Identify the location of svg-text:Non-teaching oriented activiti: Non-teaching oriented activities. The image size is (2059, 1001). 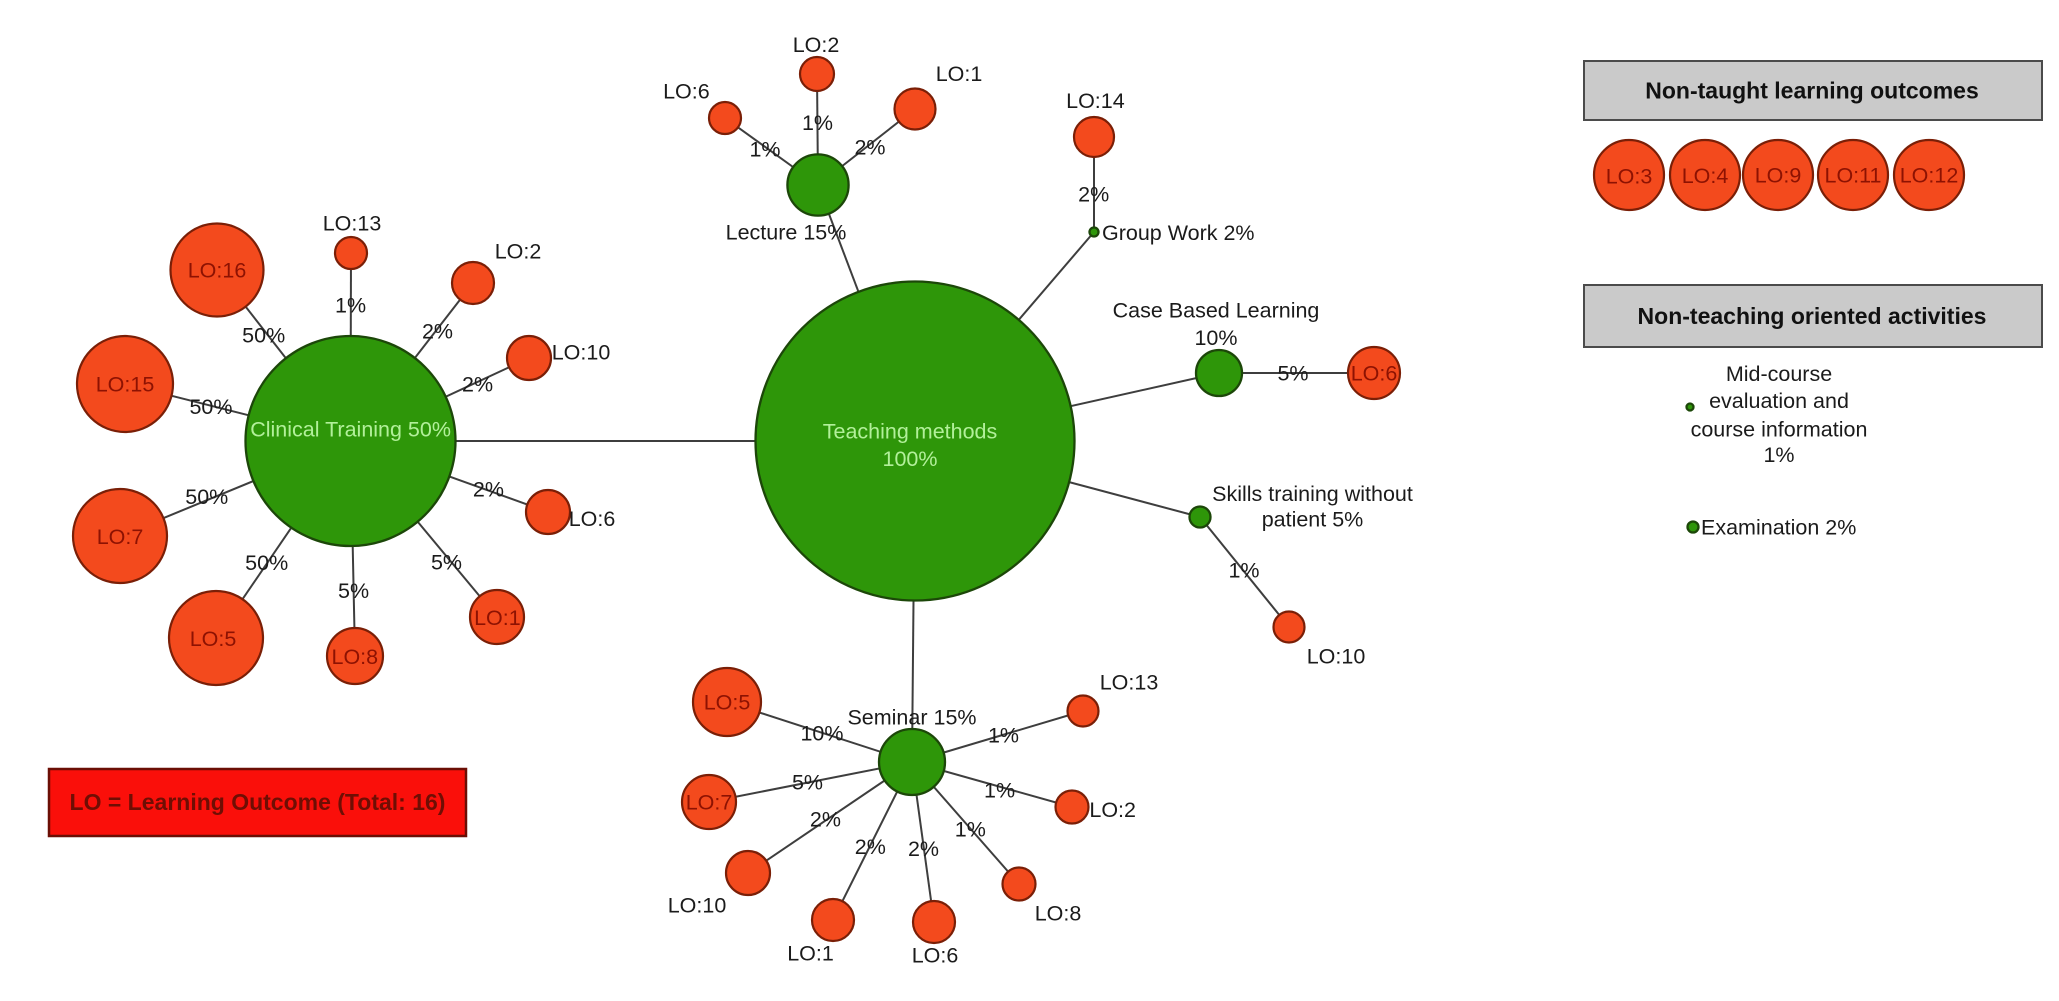
(1812, 316).